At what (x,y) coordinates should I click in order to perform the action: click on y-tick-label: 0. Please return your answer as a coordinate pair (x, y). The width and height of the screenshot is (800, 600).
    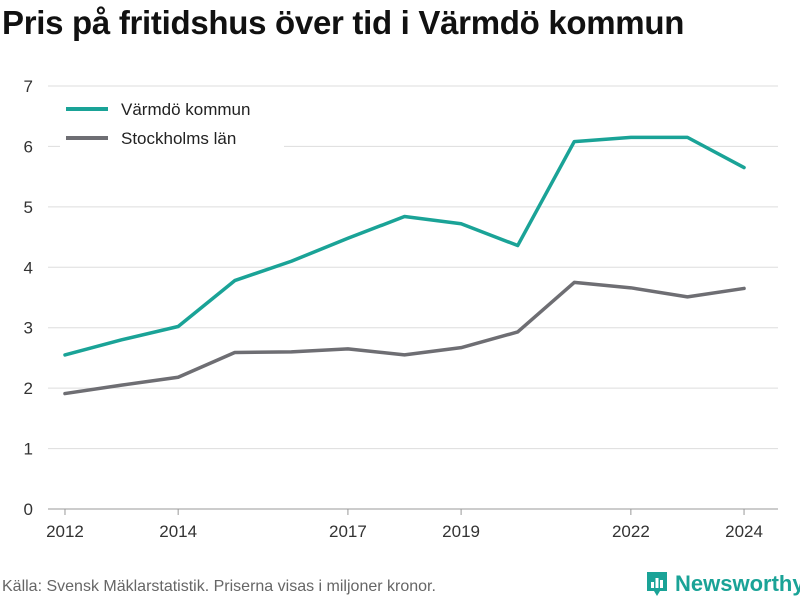
    Looking at the image, I should click on (28, 509).